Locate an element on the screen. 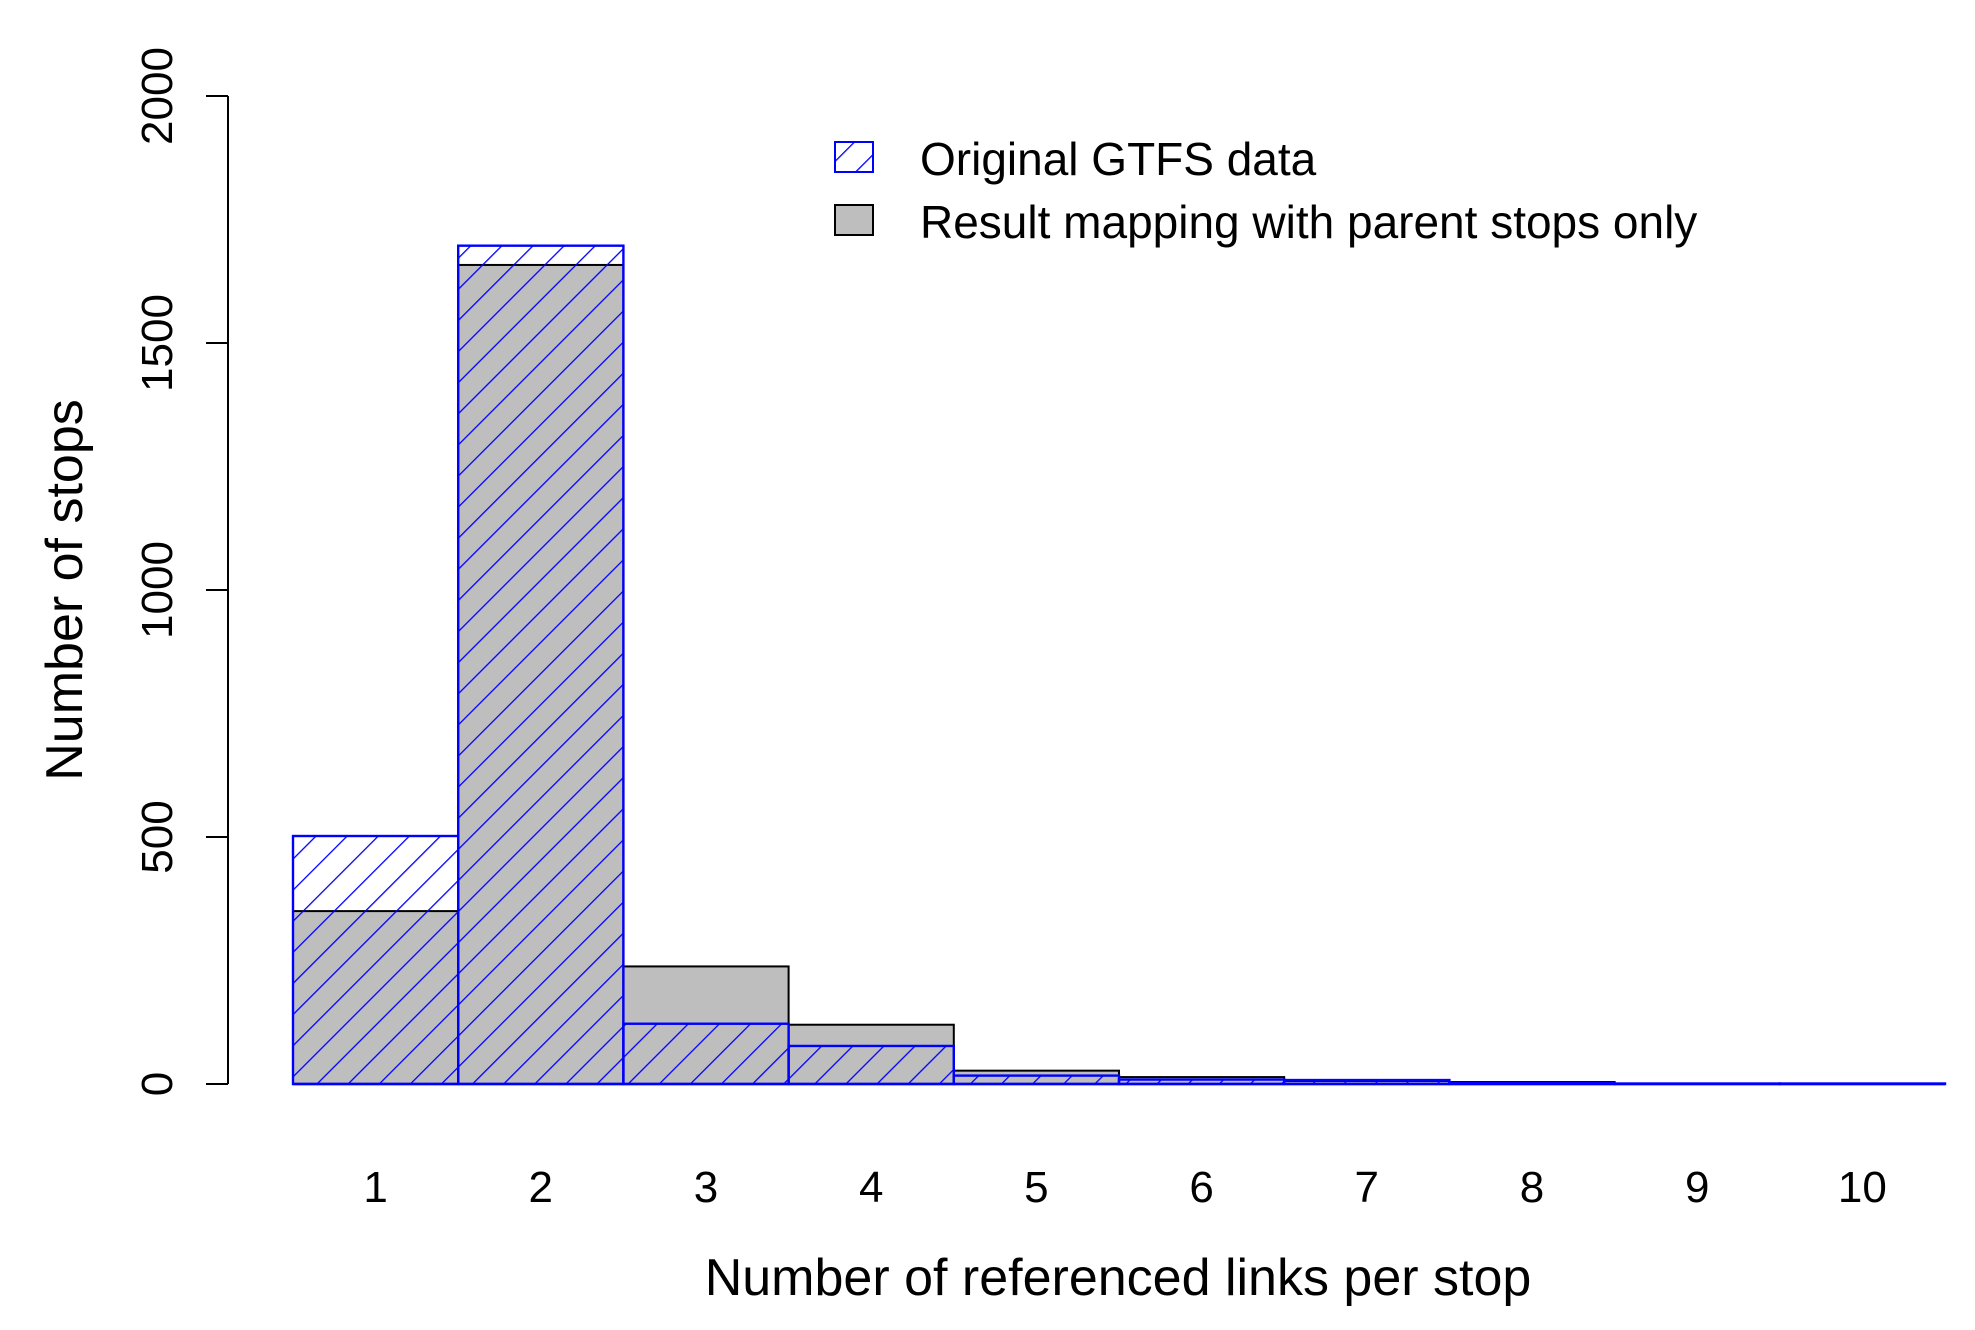  x-tick-label-7: 7 is located at coordinates (1367, 1187).